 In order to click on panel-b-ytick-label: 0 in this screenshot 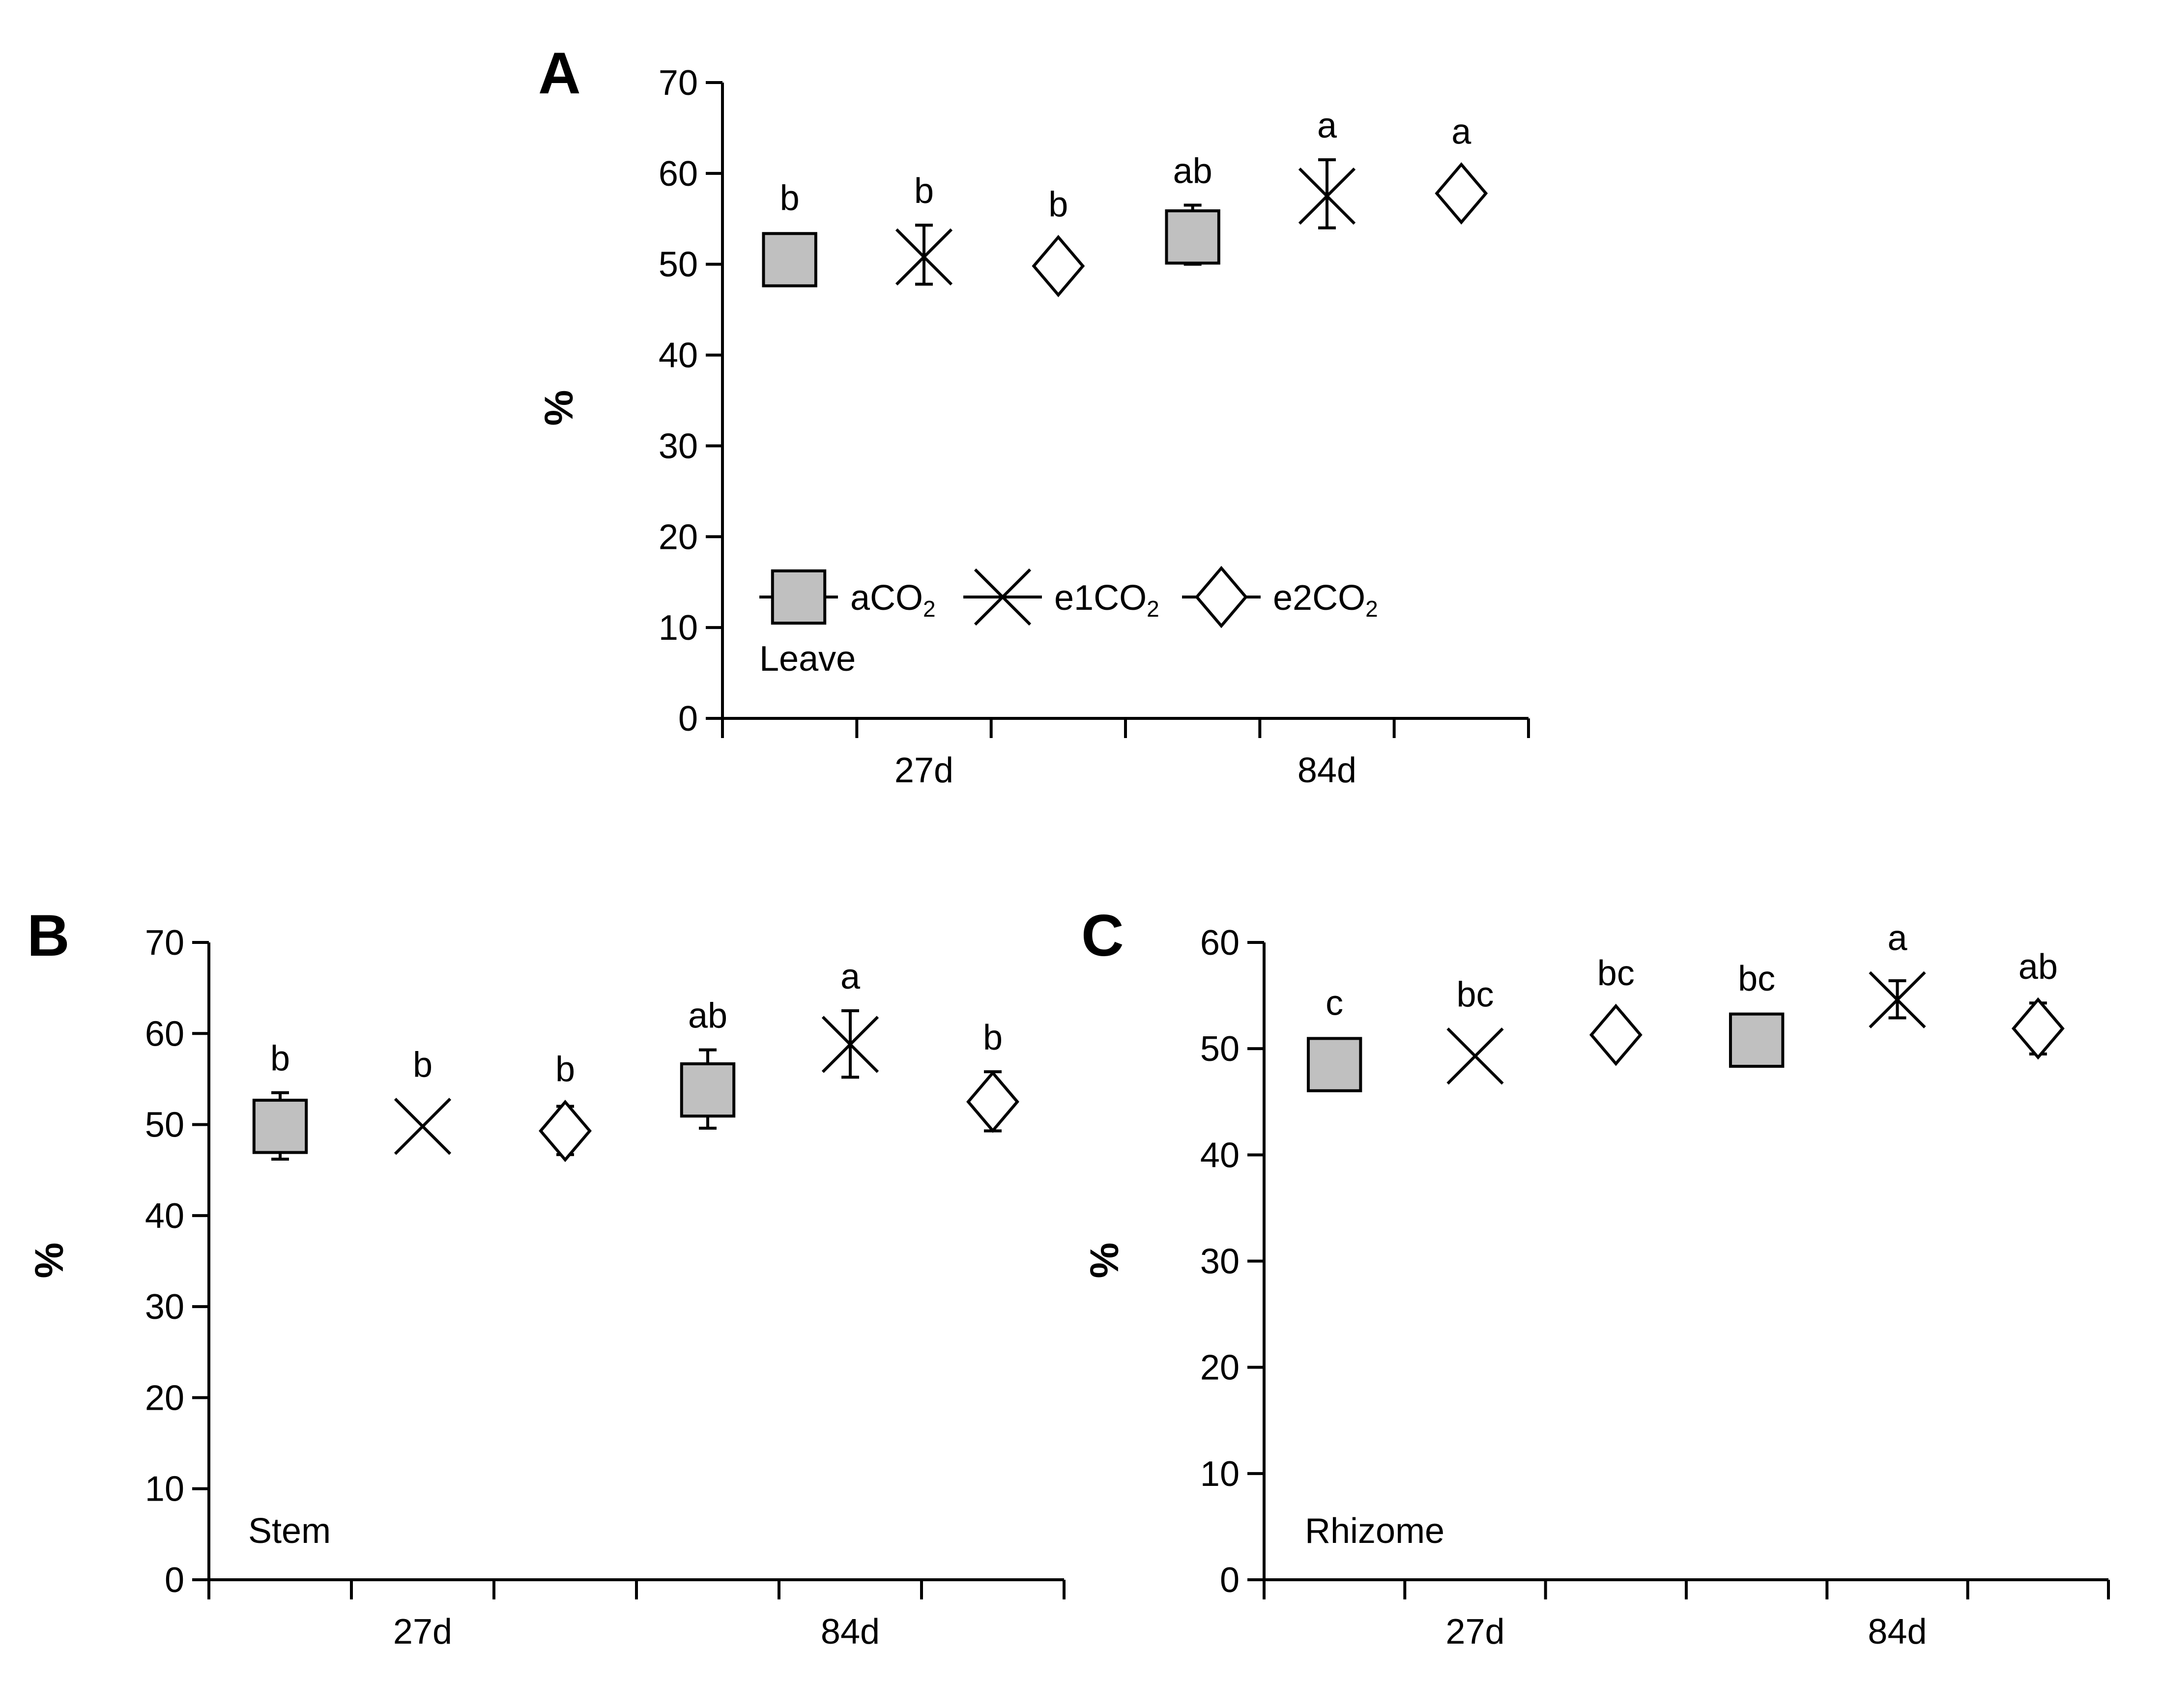, I will do `click(174, 1580)`.